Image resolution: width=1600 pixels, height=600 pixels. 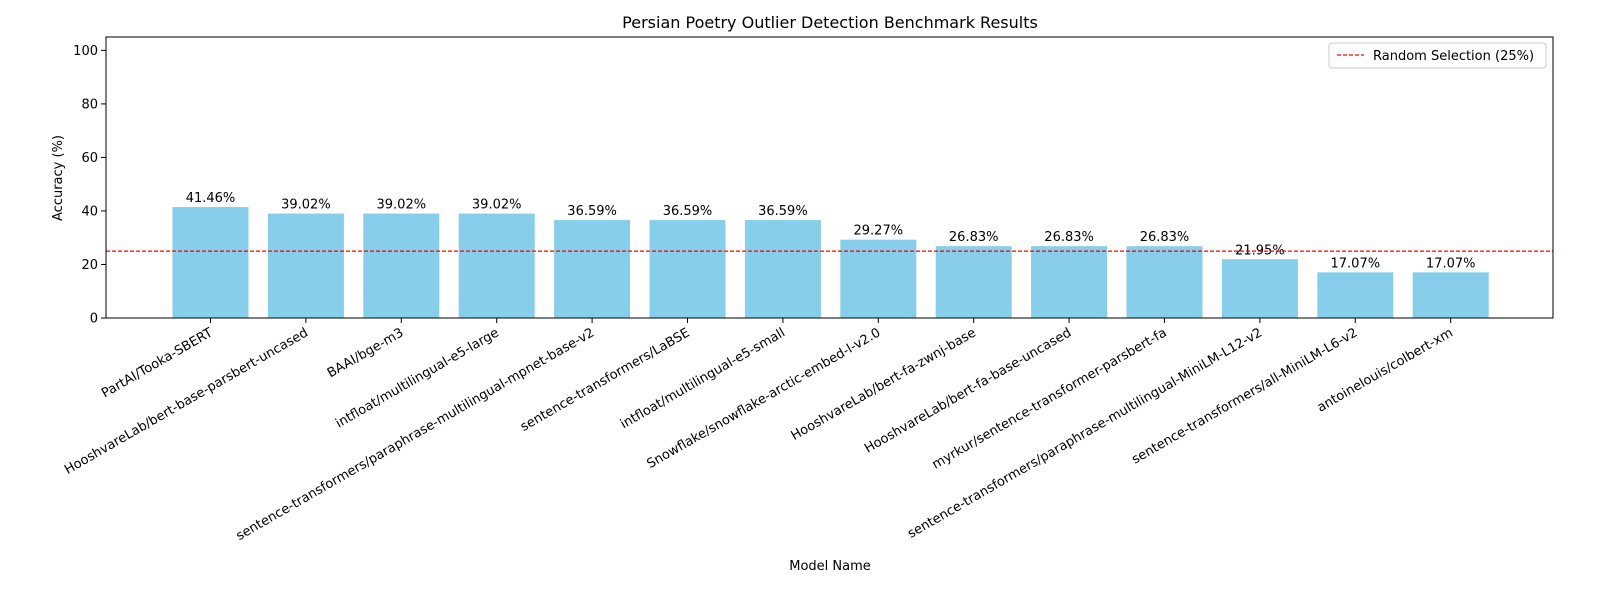 I want to click on y-axis: 0 20 40 60 80 100, so click(x=89, y=185).